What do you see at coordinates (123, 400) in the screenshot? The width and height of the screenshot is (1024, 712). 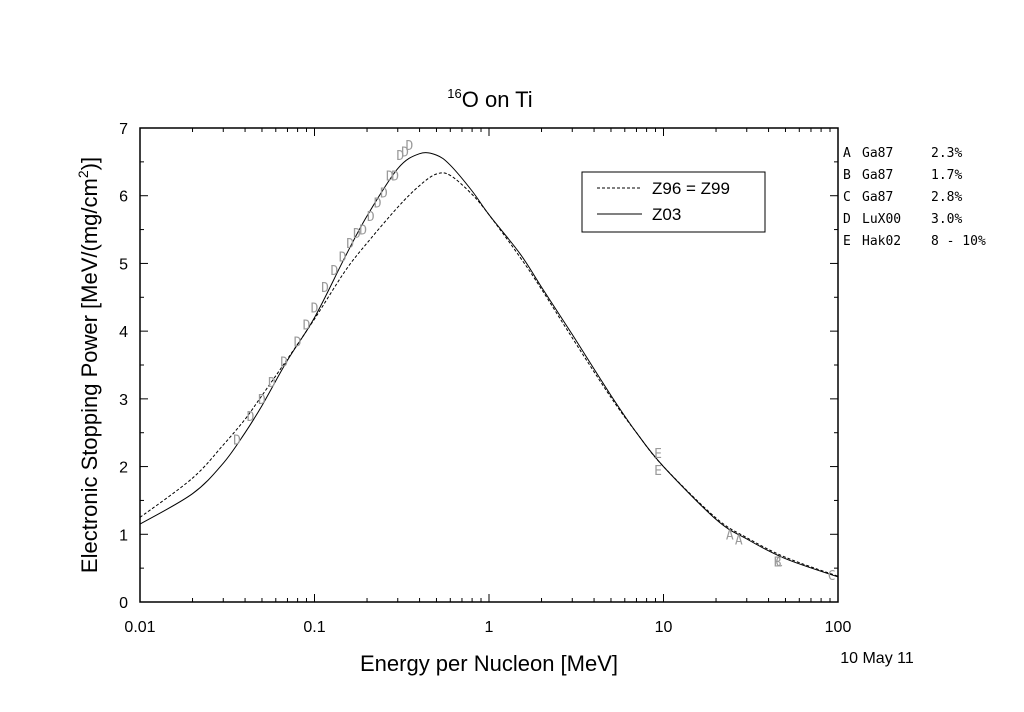 I see `y-tick-label: 3` at bounding box center [123, 400].